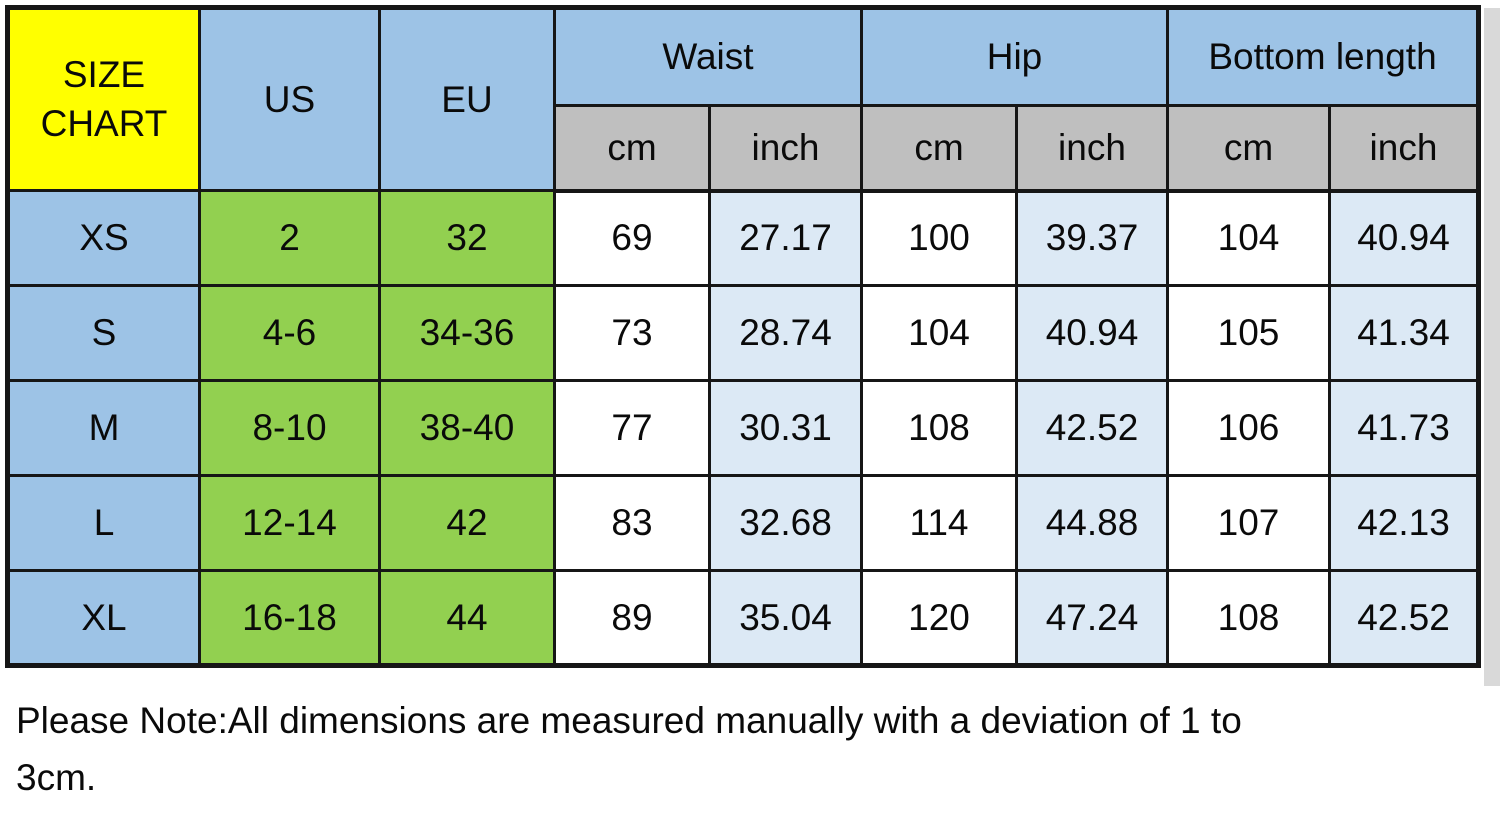 This screenshot has width=1500, height=814. I want to click on eu-size-cell: 32, so click(467, 238).